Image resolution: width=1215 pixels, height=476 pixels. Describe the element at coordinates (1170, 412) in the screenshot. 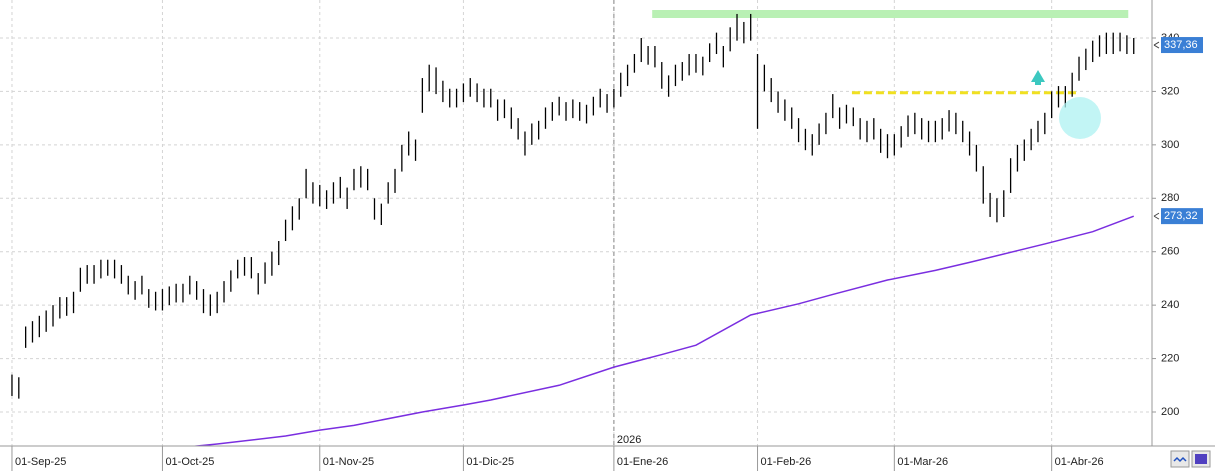

I see `y-tick-label: 200` at that location.